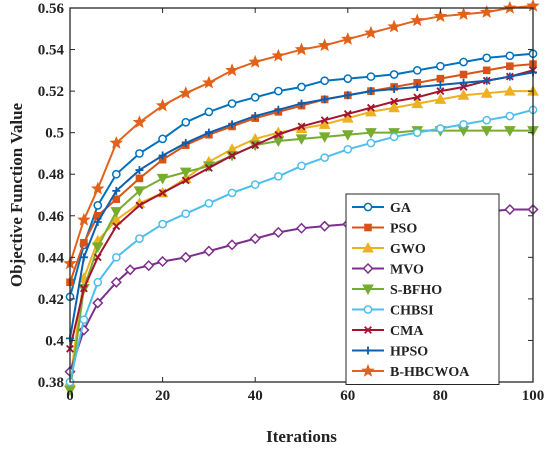 The width and height of the screenshot is (550, 451). I want to click on x-tick-label: 60, so click(347, 396).